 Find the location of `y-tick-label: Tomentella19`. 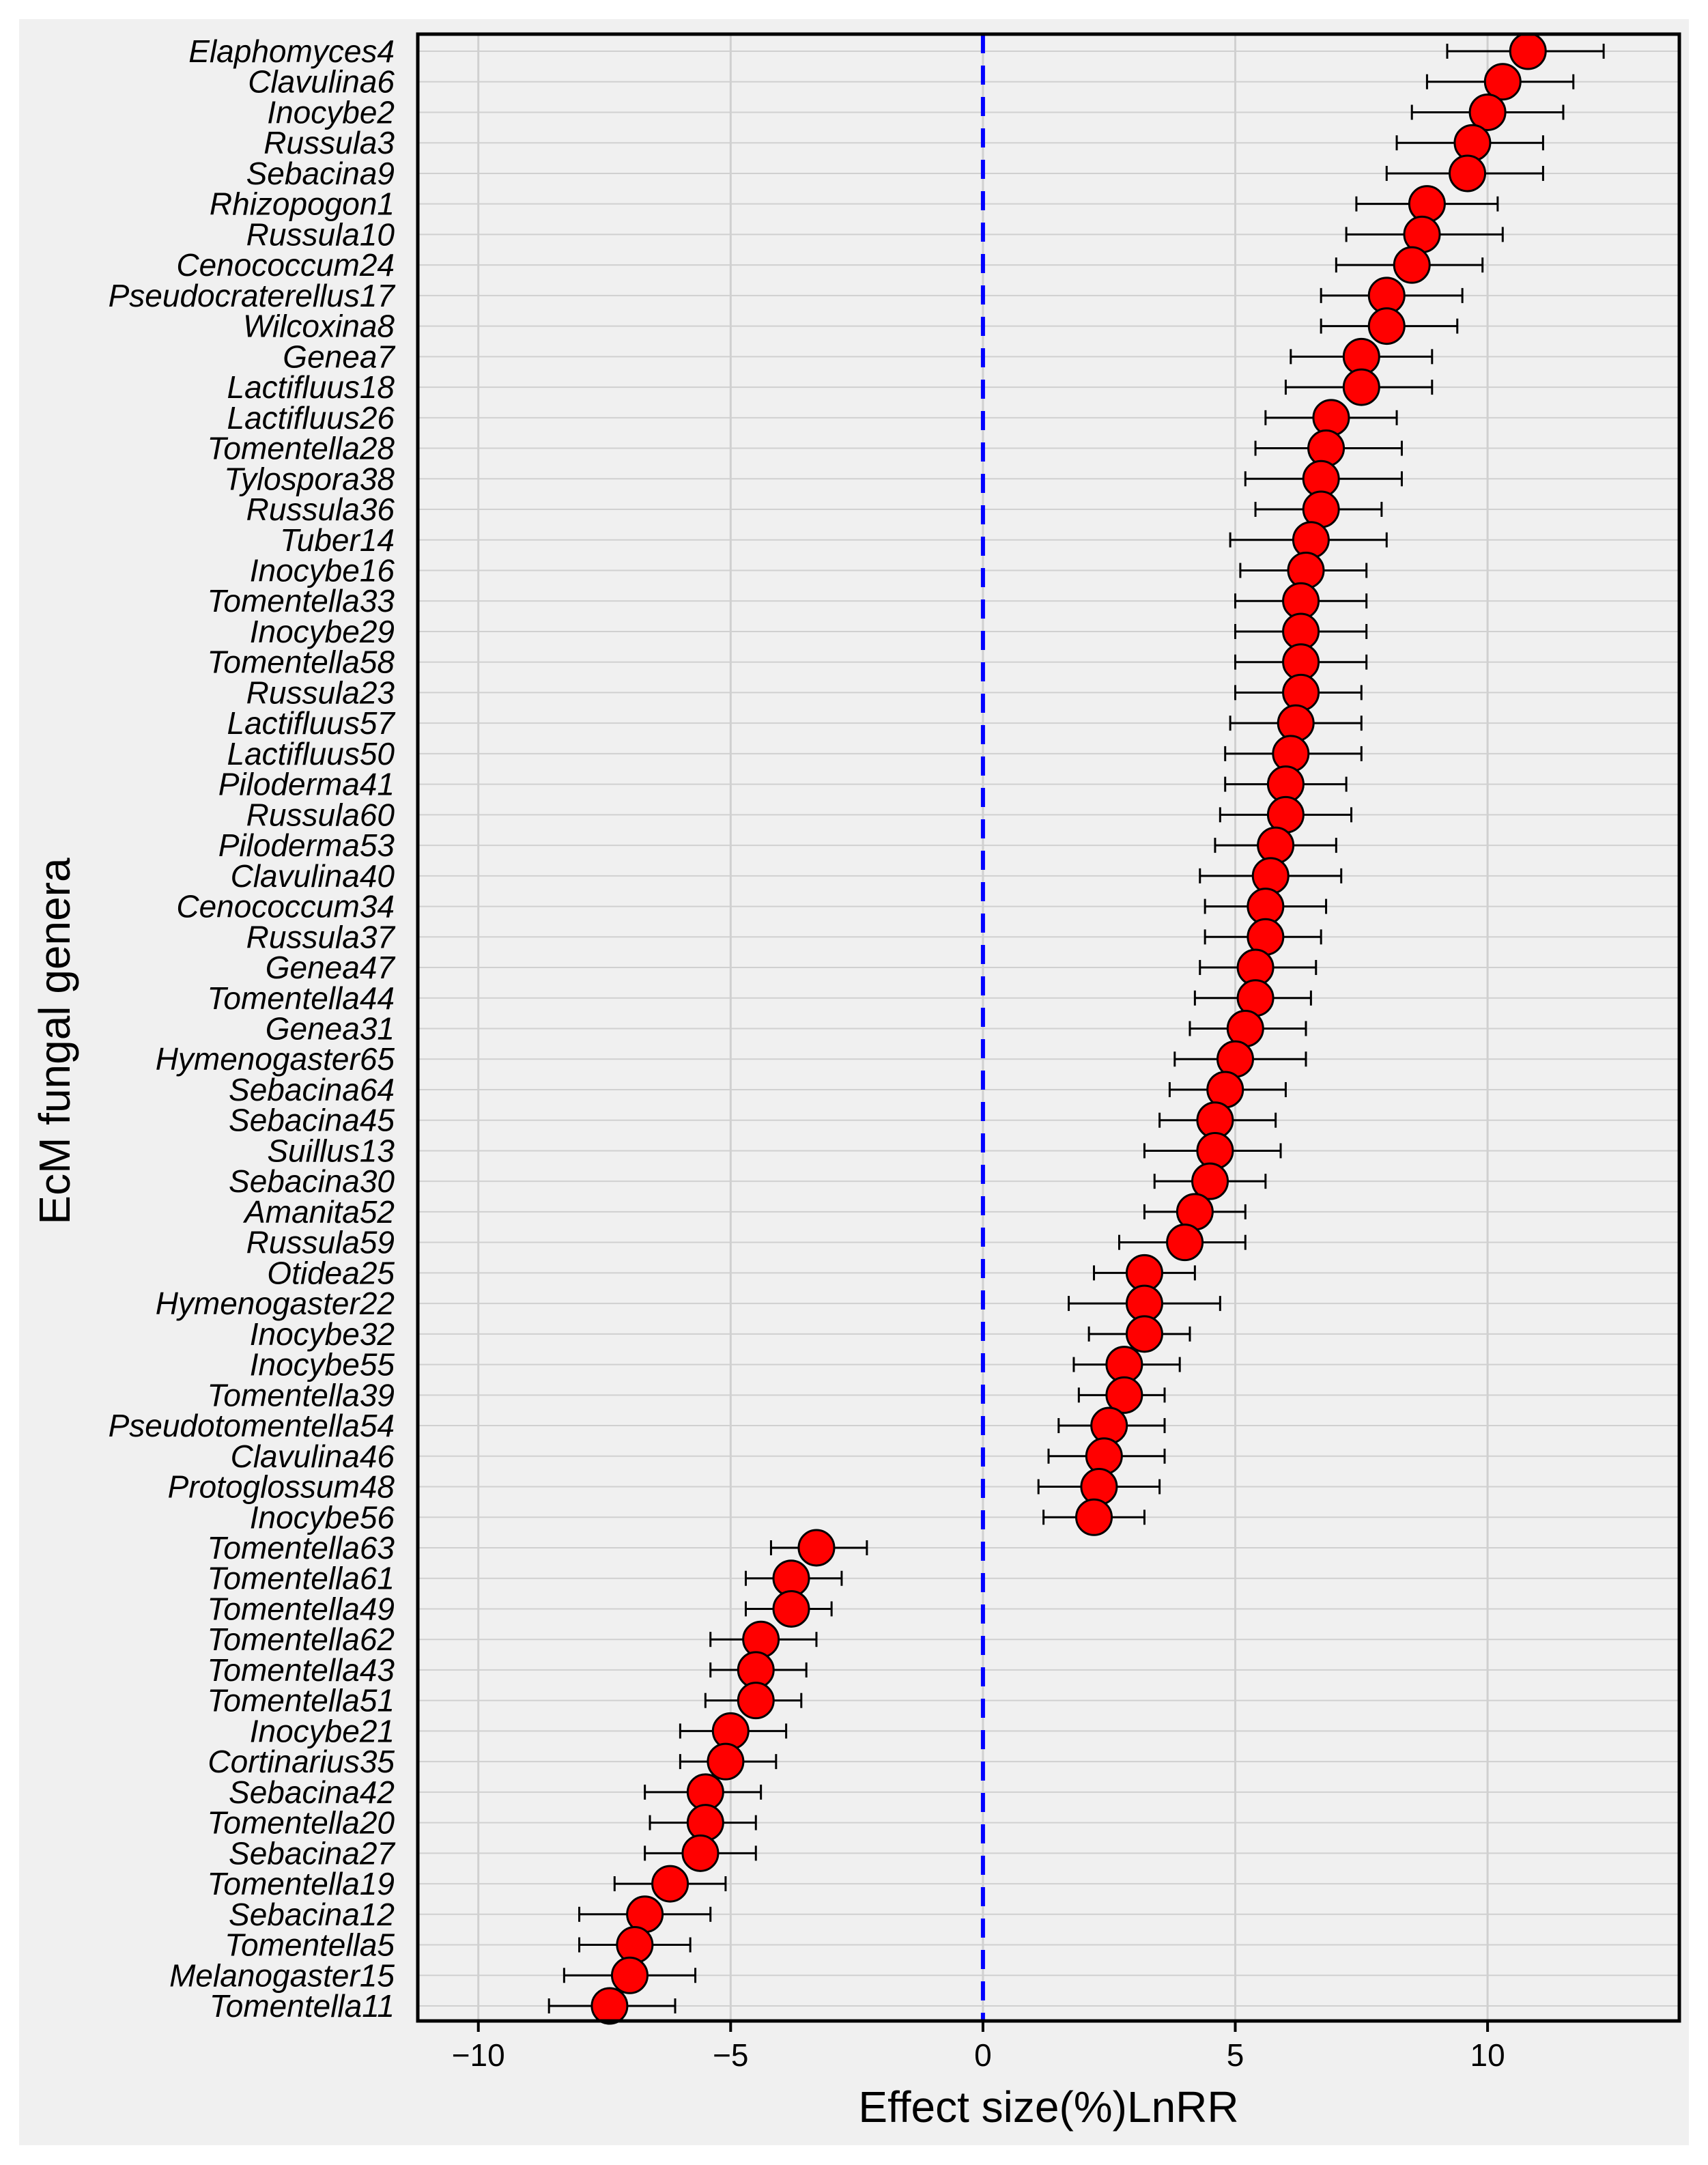

y-tick-label: Tomentella19 is located at coordinates (301, 1883).